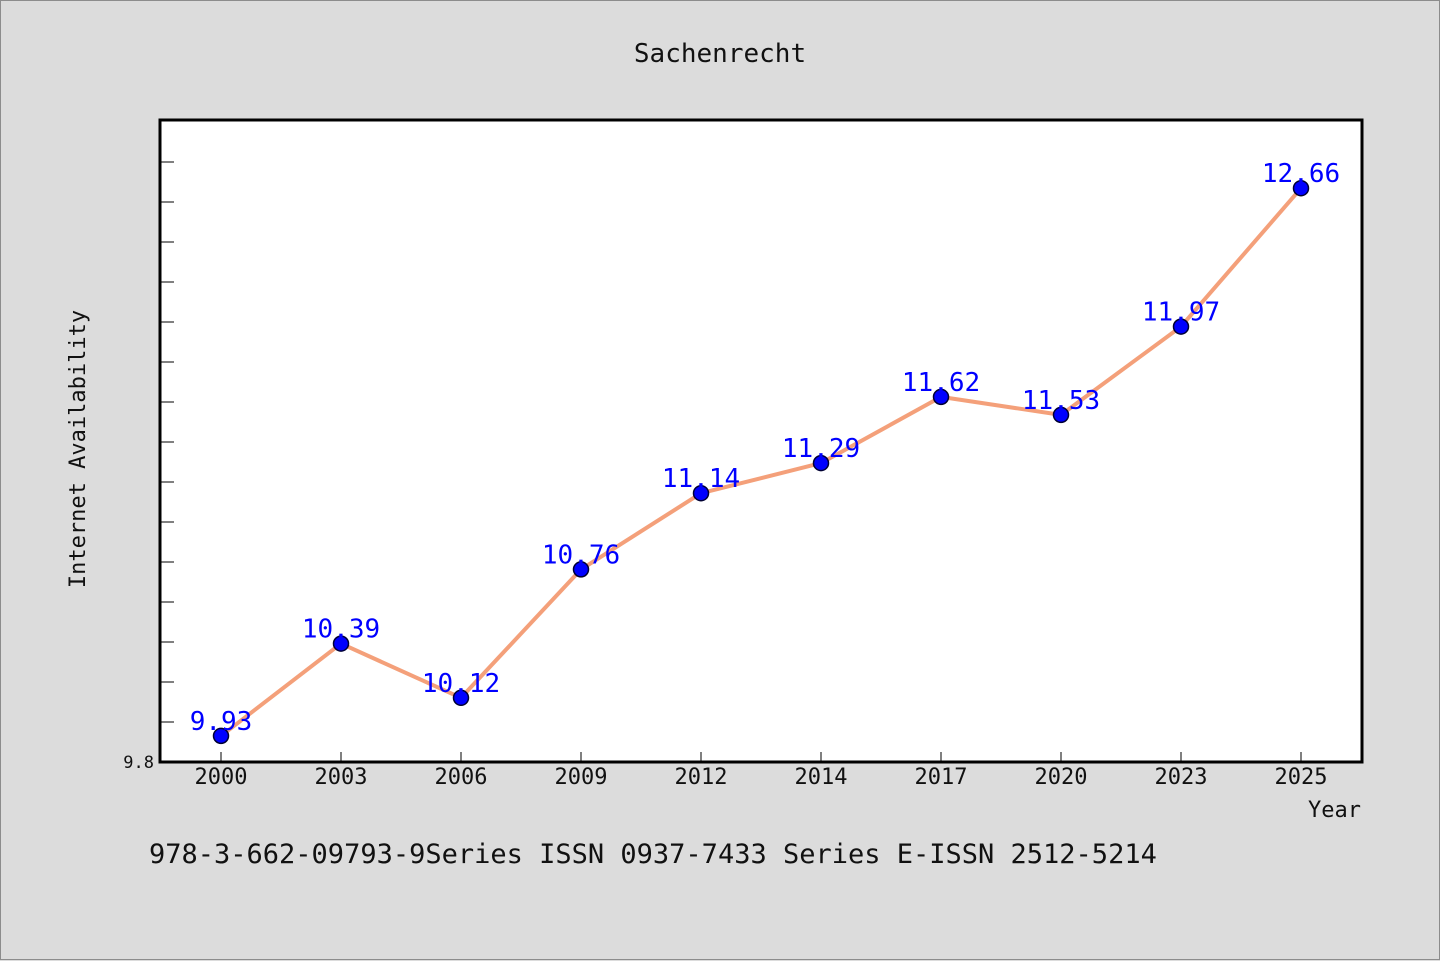 This screenshot has height=961, width=1440. Describe the element at coordinates (761, 777) in the screenshot. I see `x-tick-labels: 2000 2003 2006 2009 2012 2014 2017 2020 2023 2025` at that location.